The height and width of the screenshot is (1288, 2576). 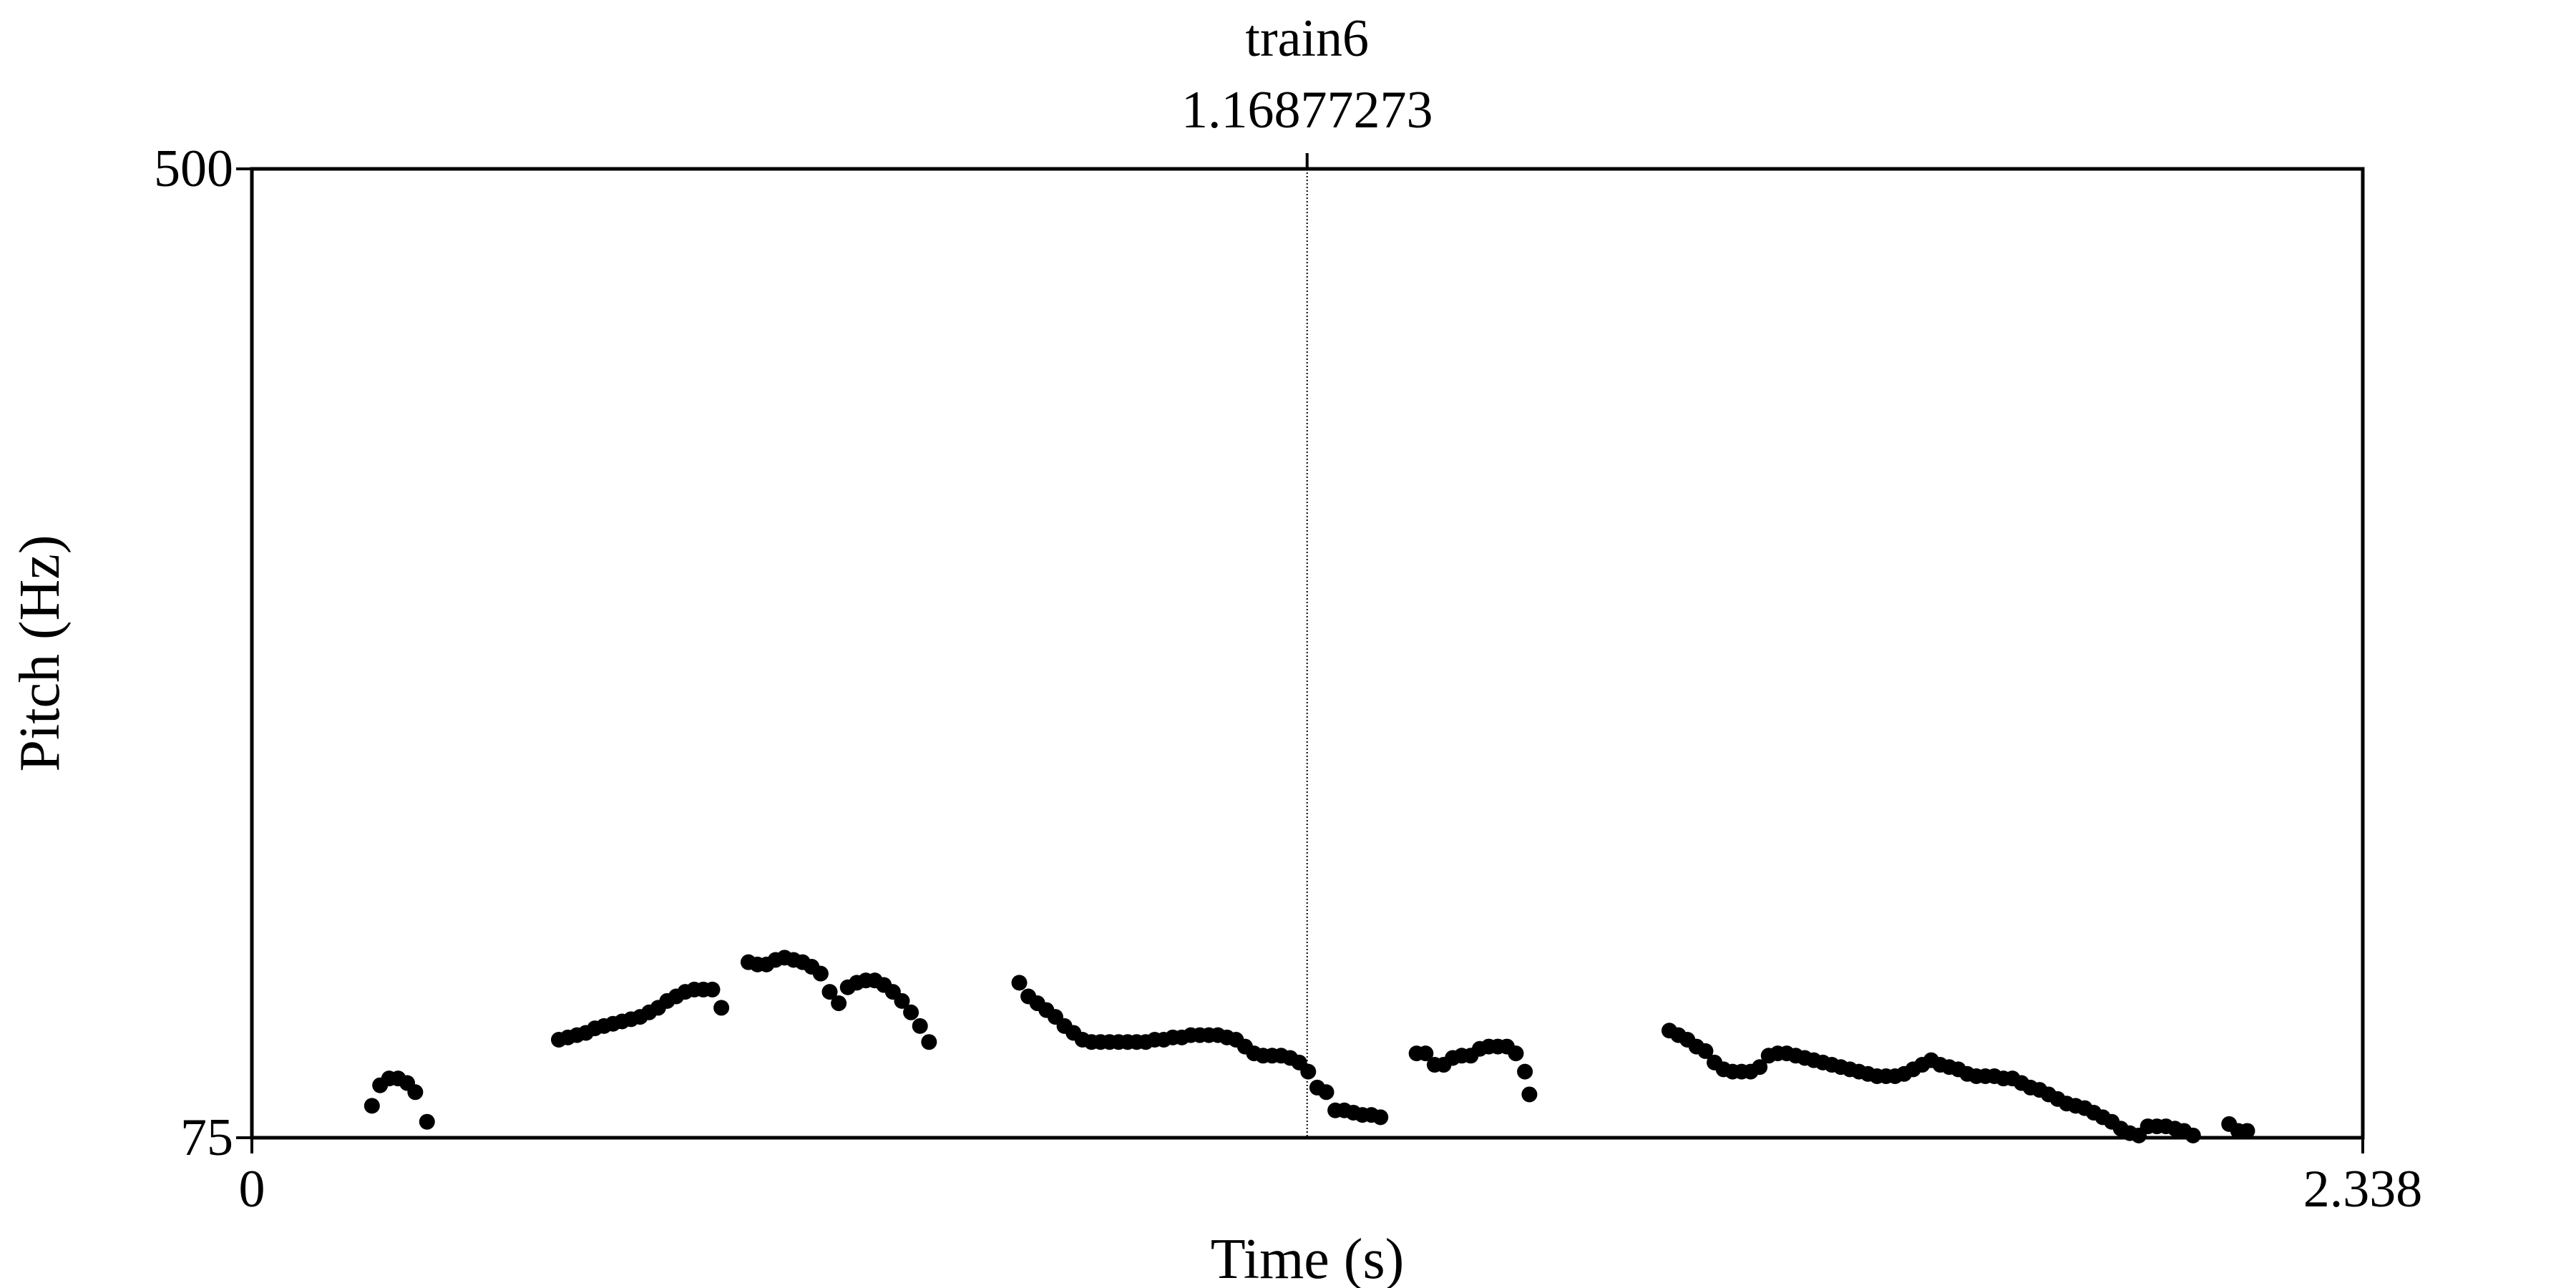 I want to click on pitch-points, so click(x=1309, y=1046).